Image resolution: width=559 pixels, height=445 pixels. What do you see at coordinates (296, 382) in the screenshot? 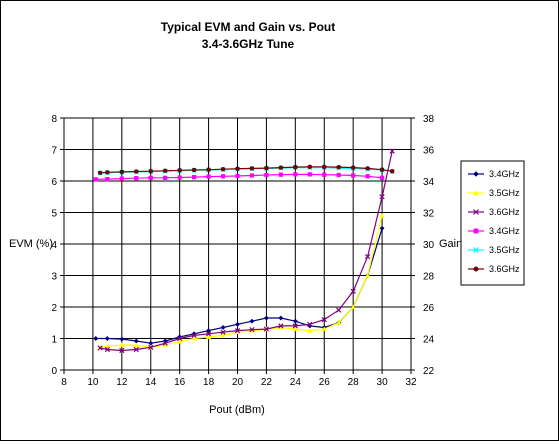
I see `x-tick-label: 24` at bounding box center [296, 382].